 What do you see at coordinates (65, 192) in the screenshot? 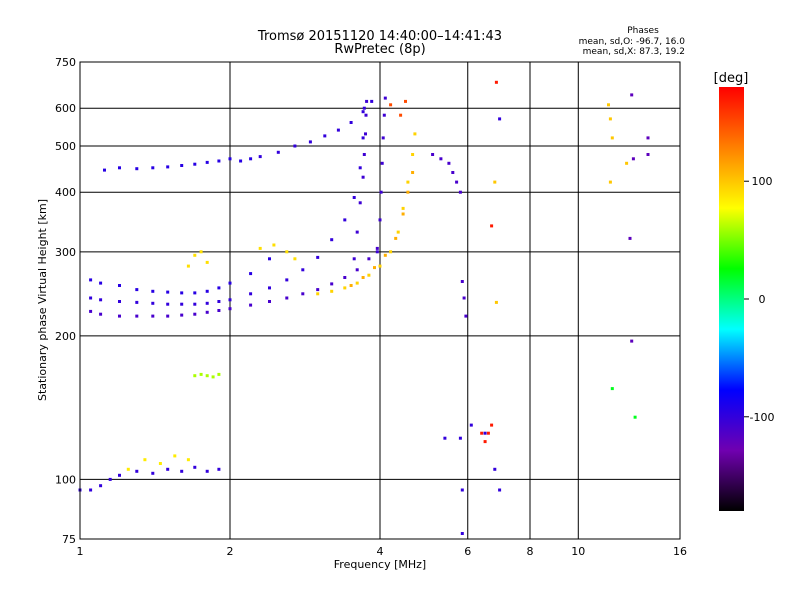
I see `y-tick-label: 400` at bounding box center [65, 192].